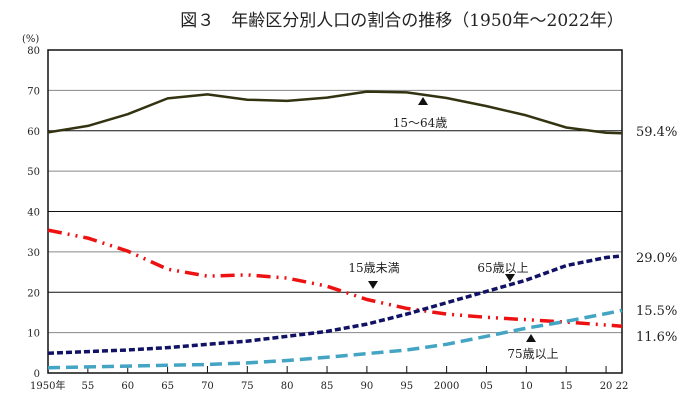 The image size is (700, 404). Describe the element at coordinates (656, 337) in the screenshot. I see `end-value-label: 11.6%` at that location.